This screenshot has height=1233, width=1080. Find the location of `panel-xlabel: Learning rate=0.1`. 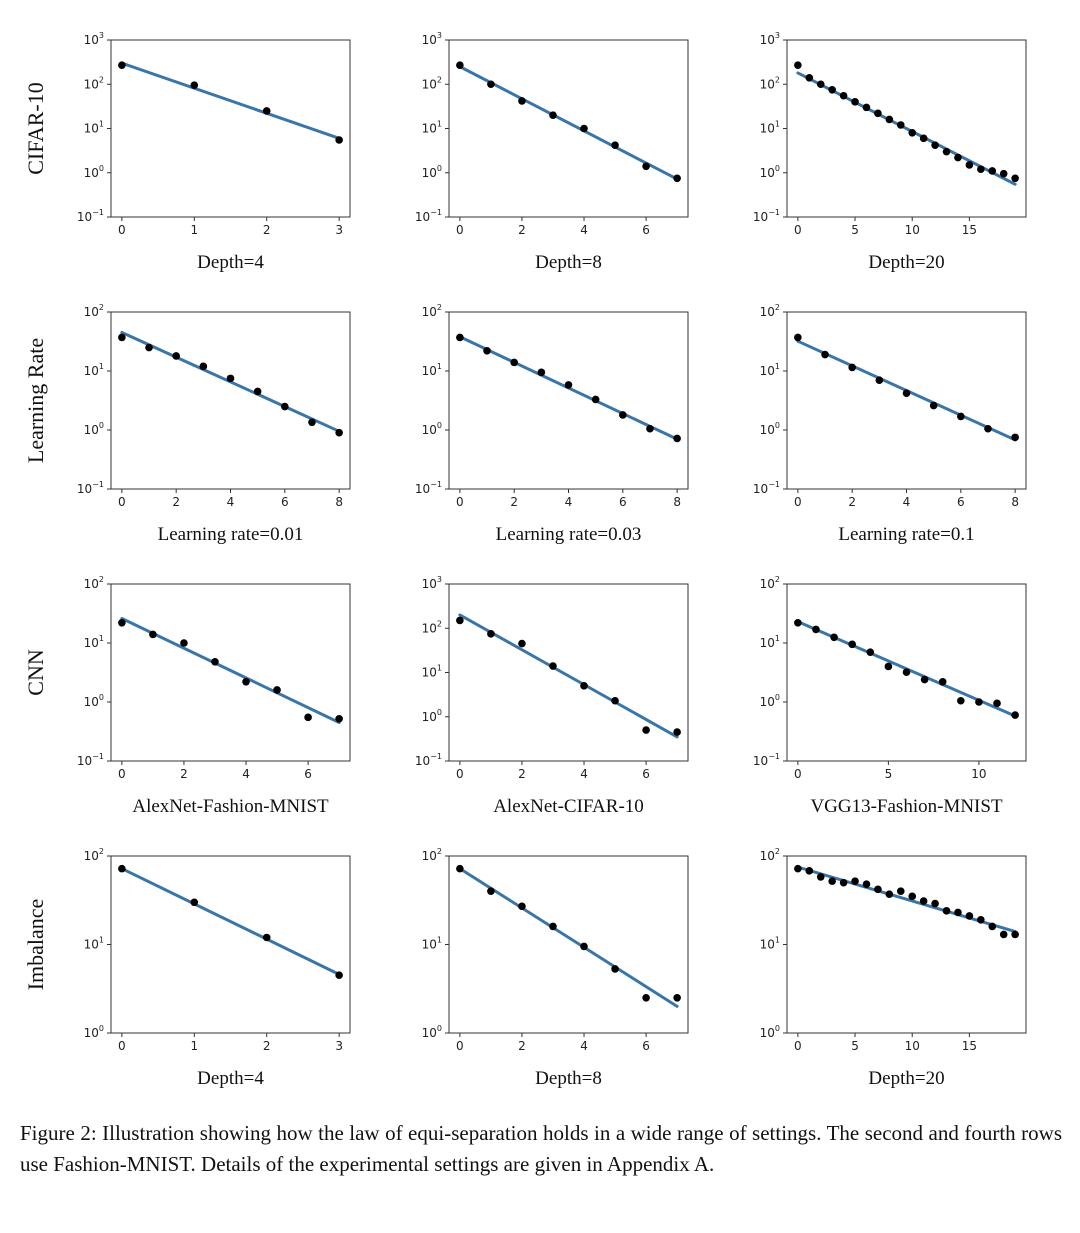

panel-xlabel: Learning rate=0.1 is located at coordinates (906, 534).